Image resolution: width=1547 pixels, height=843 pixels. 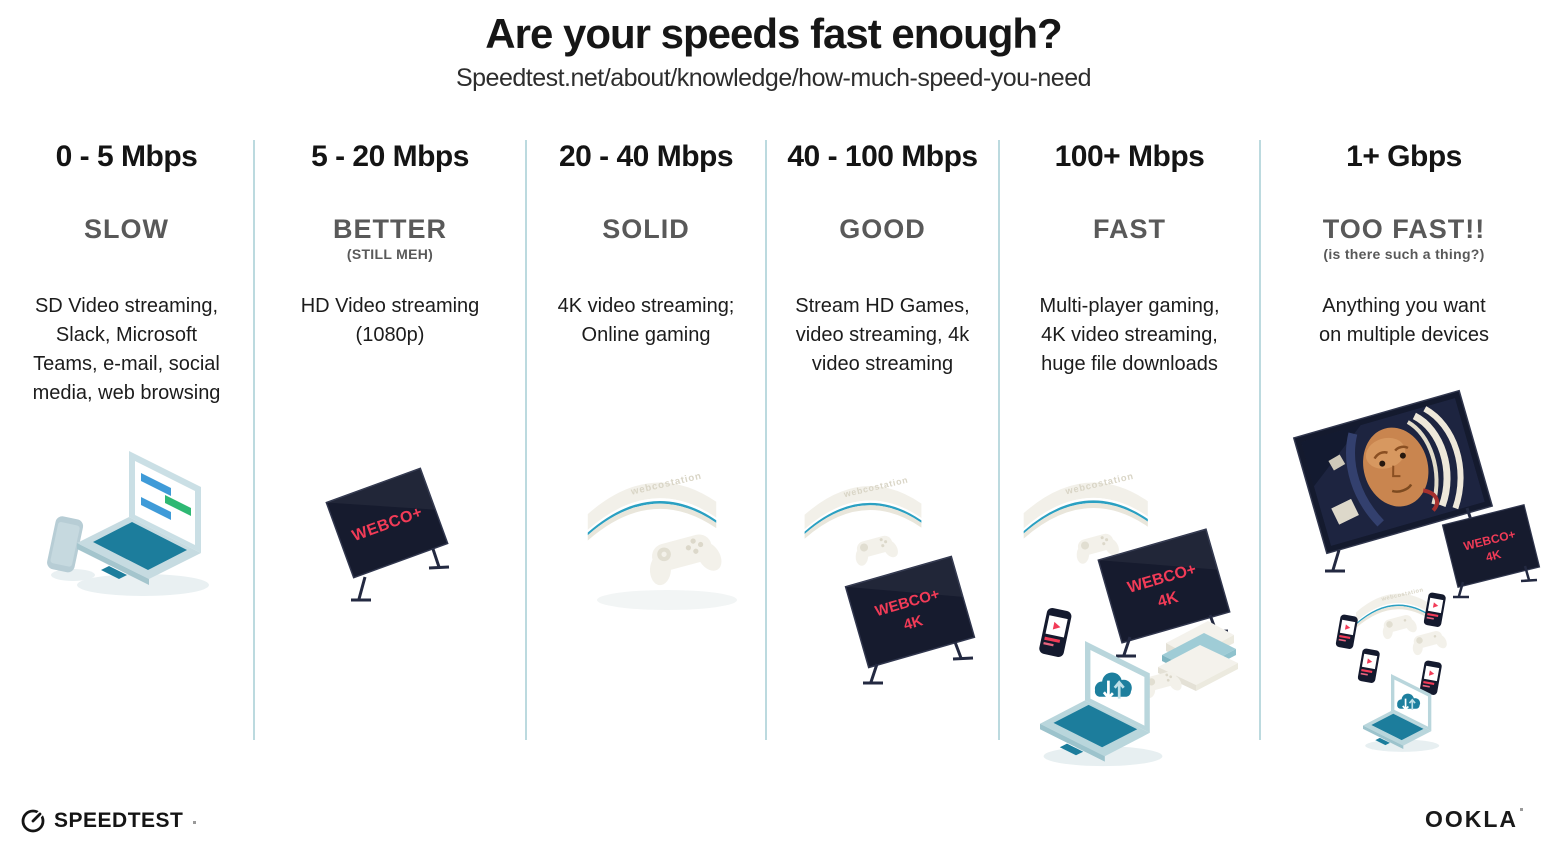 What do you see at coordinates (646, 320) in the screenshot?
I see `tier-description: 4K video streaming; Online gaming` at bounding box center [646, 320].